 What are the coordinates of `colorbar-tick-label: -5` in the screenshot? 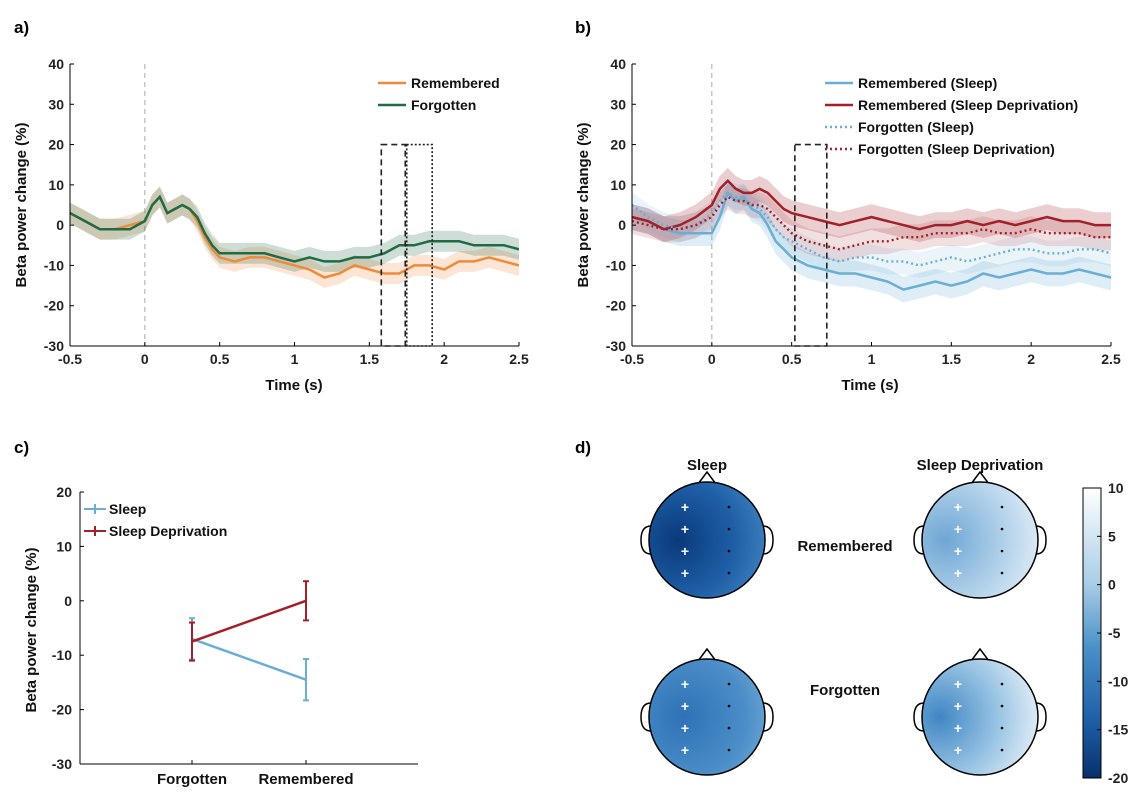 It's located at (1114, 633).